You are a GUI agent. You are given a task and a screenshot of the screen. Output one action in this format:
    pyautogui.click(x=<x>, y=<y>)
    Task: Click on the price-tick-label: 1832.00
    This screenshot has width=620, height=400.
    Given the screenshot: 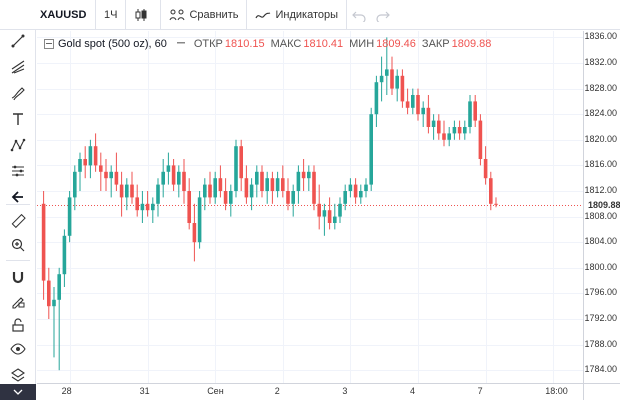 What is the action you would take?
    pyautogui.click(x=600, y=62)
    